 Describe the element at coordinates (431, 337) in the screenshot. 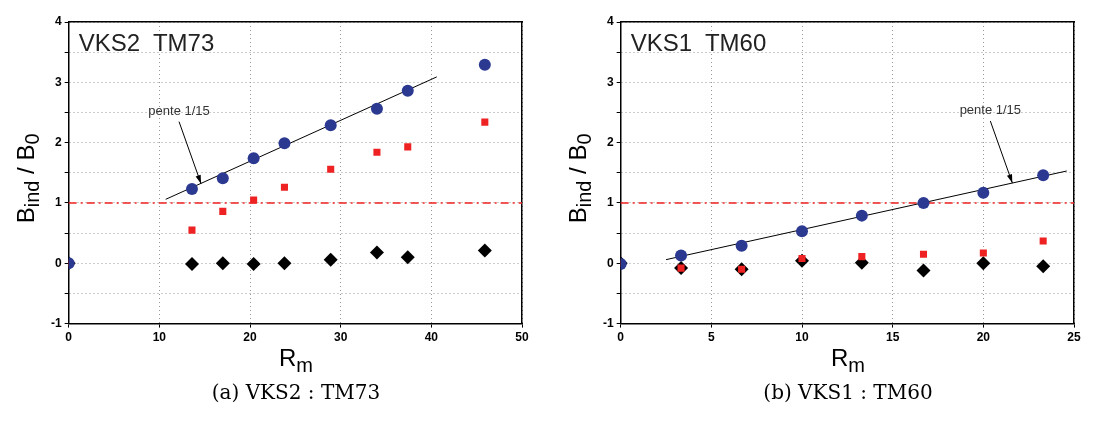

I see `x-tick-label: 40` at that location.